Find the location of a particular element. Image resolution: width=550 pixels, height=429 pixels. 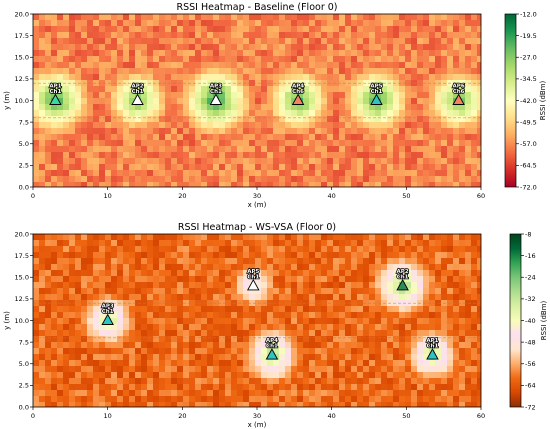

colorbar-tick-label: -27.0 is located at coordinates (528, 58).